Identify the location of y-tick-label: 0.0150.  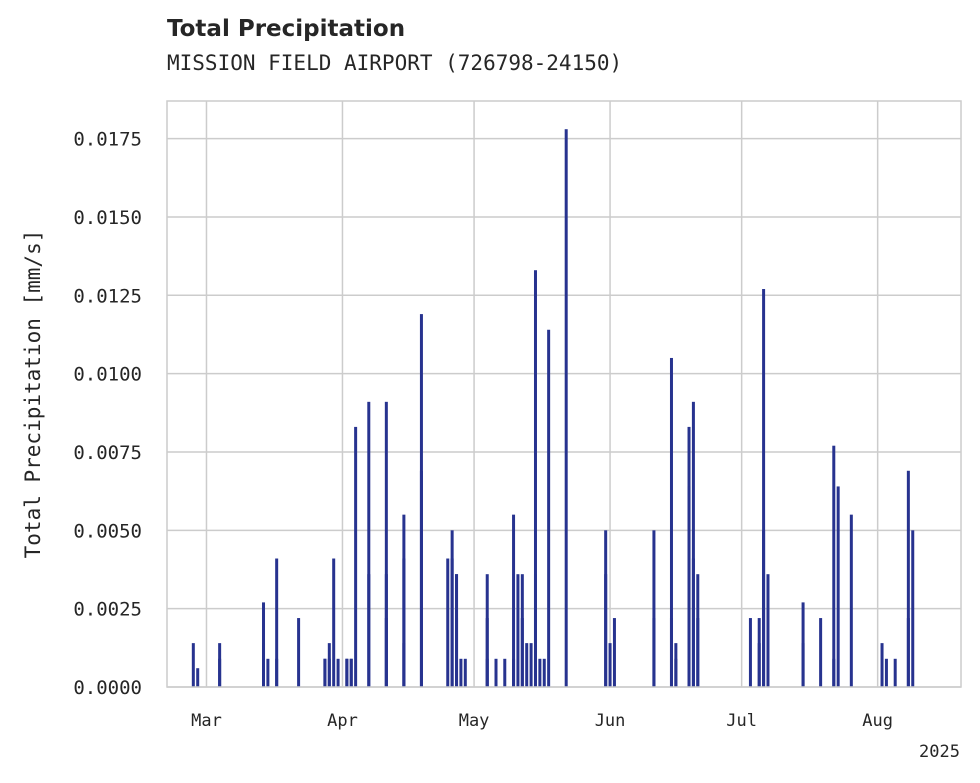
(107, 218).